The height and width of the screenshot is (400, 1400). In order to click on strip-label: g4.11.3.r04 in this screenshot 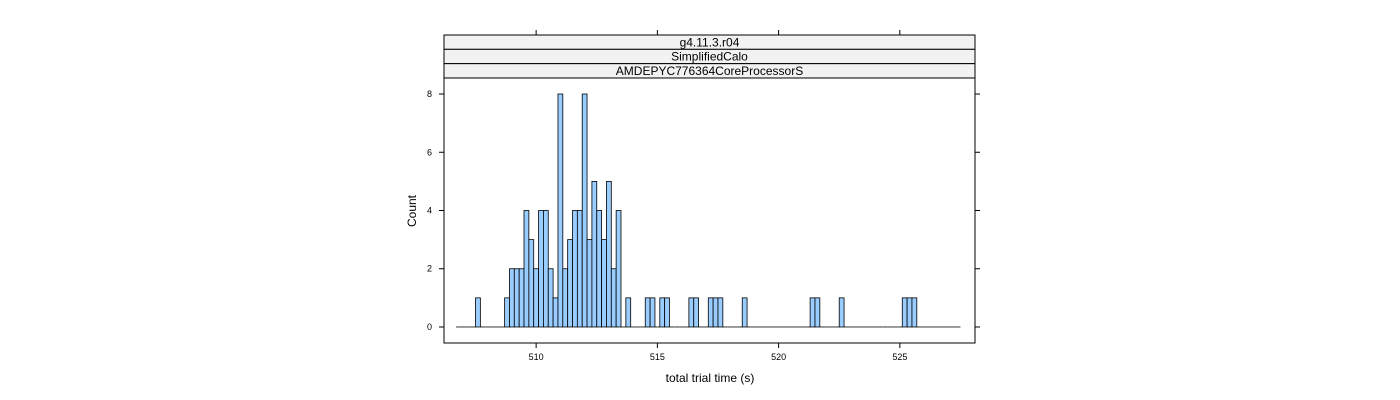, I will do `click(710, 42)`.